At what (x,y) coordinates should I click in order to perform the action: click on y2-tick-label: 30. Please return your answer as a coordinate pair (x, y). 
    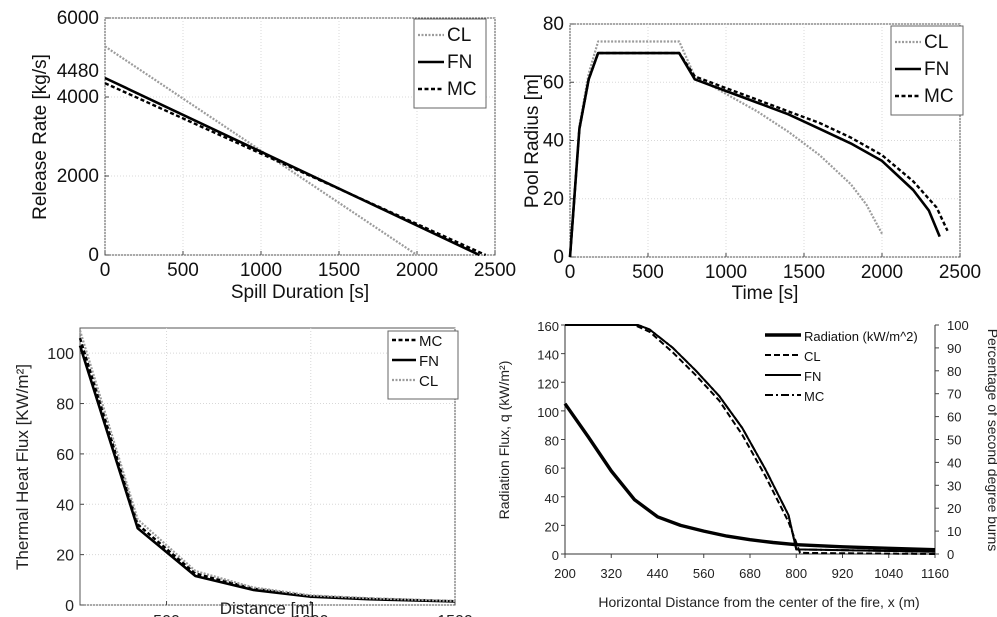
    Looking at the image, I should click on (954, 485).